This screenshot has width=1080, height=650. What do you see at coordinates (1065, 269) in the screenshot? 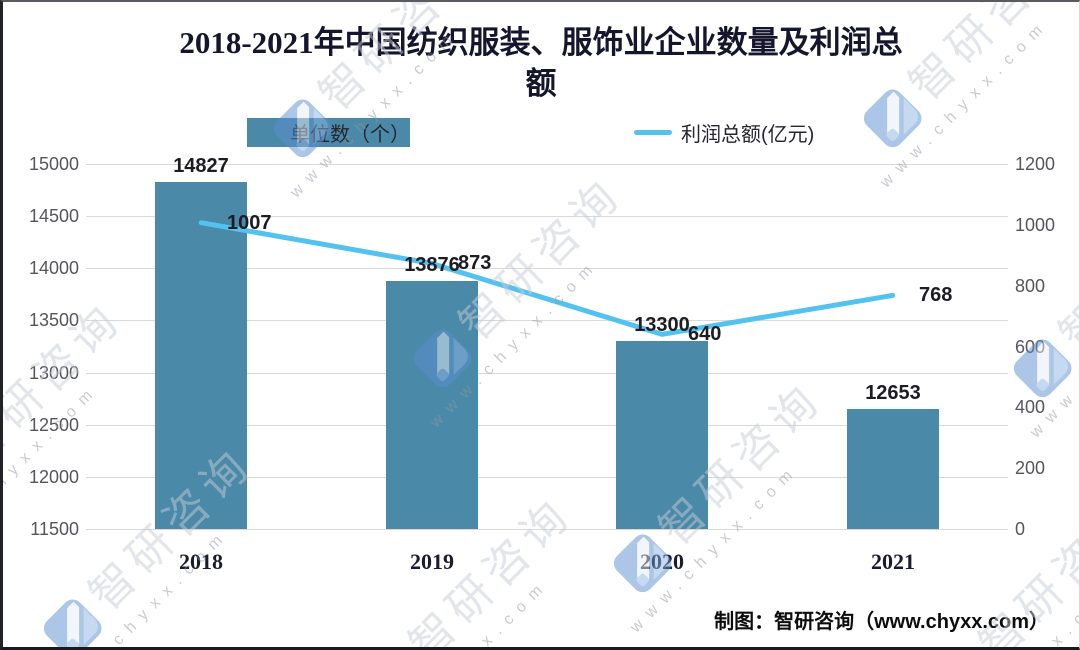
I see `watermark-brand-text: 智研咨询` at bounding box center [1065, 269].